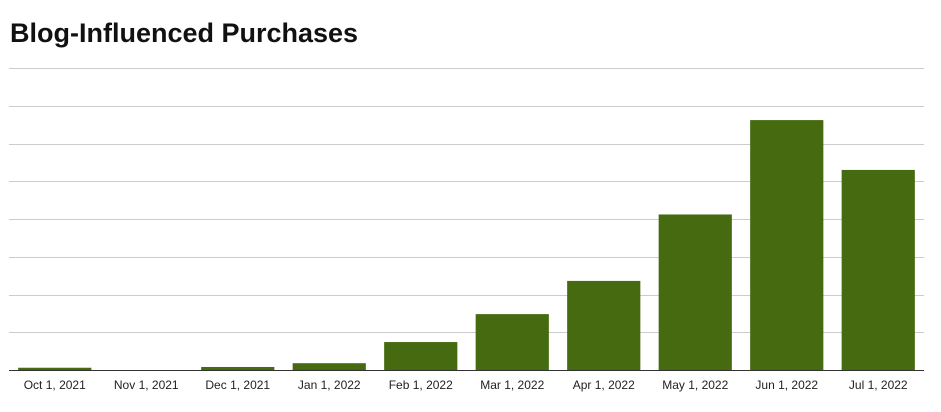 The image size is (941, 412). I want to click on x-tick-label-6: Apr 1, 2022, so click(604, 385).